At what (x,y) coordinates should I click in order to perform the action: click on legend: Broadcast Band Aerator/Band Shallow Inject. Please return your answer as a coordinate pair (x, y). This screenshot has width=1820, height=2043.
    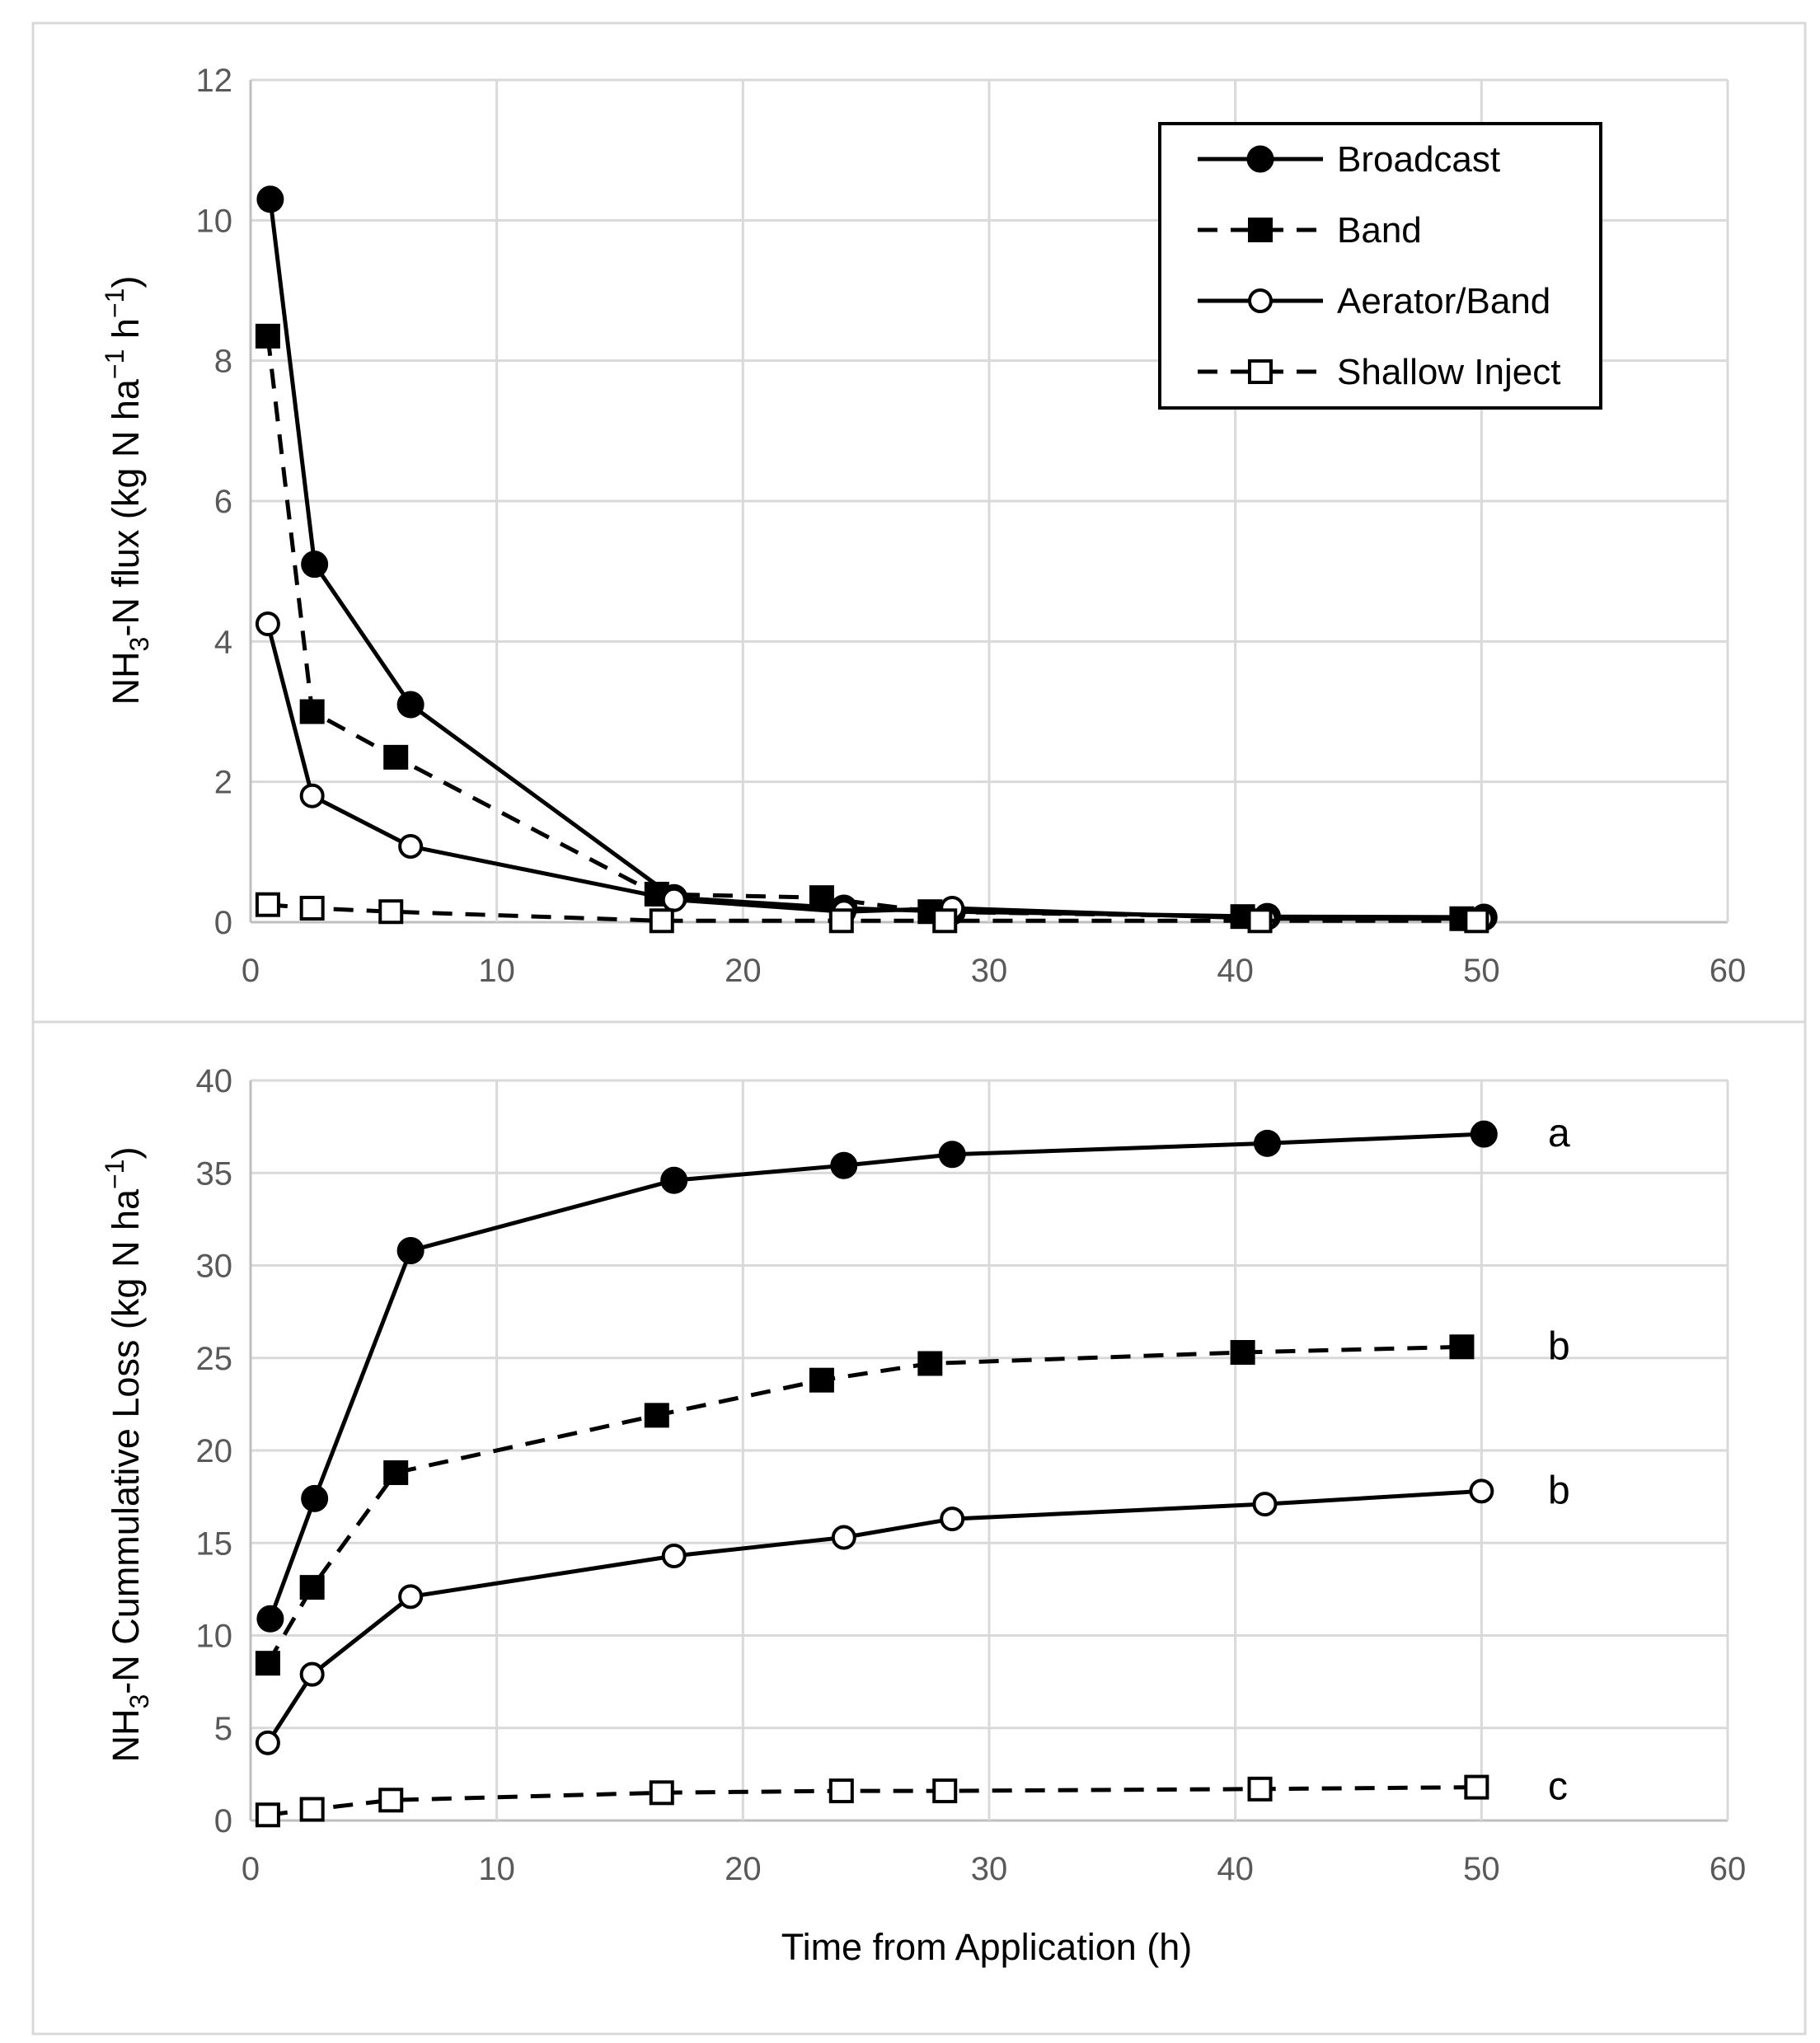
    Looking at the image, I should click on (1380, 266).